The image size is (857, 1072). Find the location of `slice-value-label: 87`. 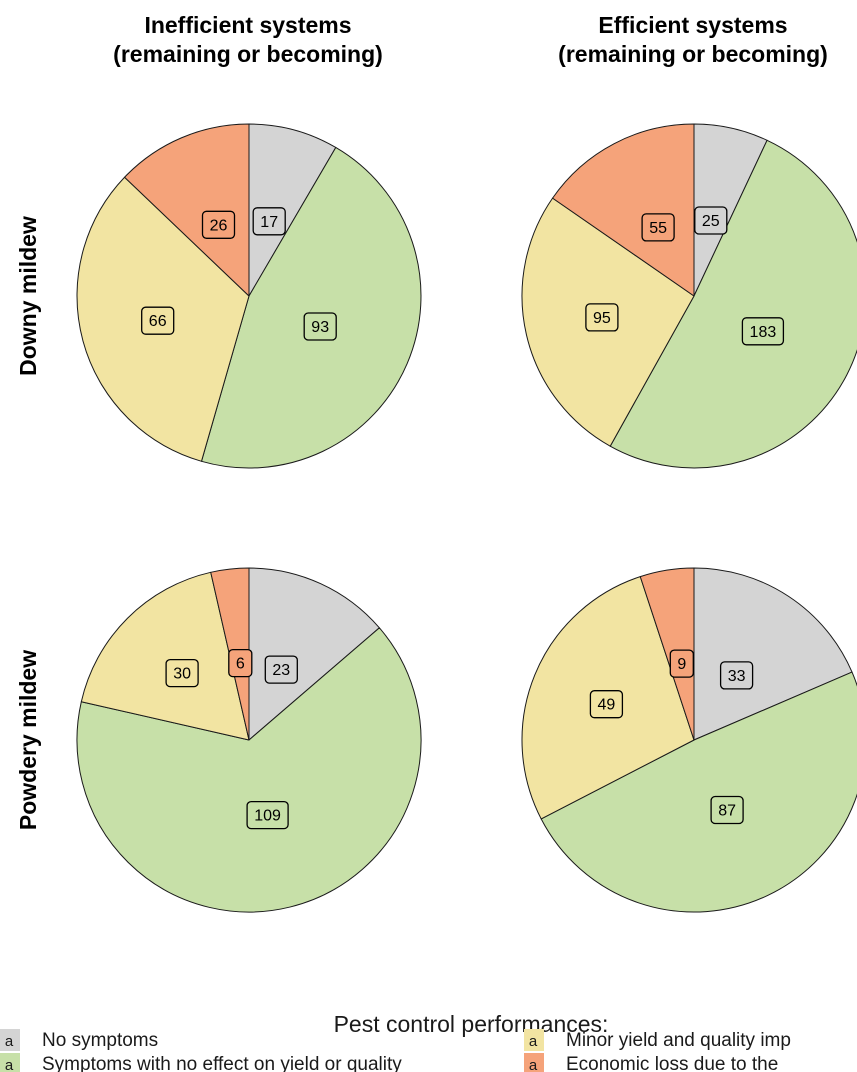

slice-value-label: 87 is located at coordinates (727, 810).